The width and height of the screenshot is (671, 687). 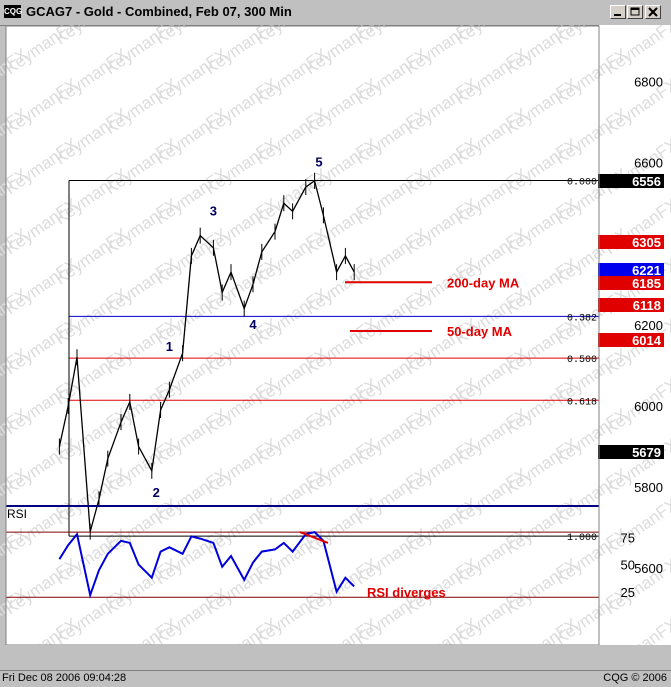 What do you see at coordinates (582, 402) in the screenshot?
I see `fib-level-label: 0.618` at bounding box center [582, 402].